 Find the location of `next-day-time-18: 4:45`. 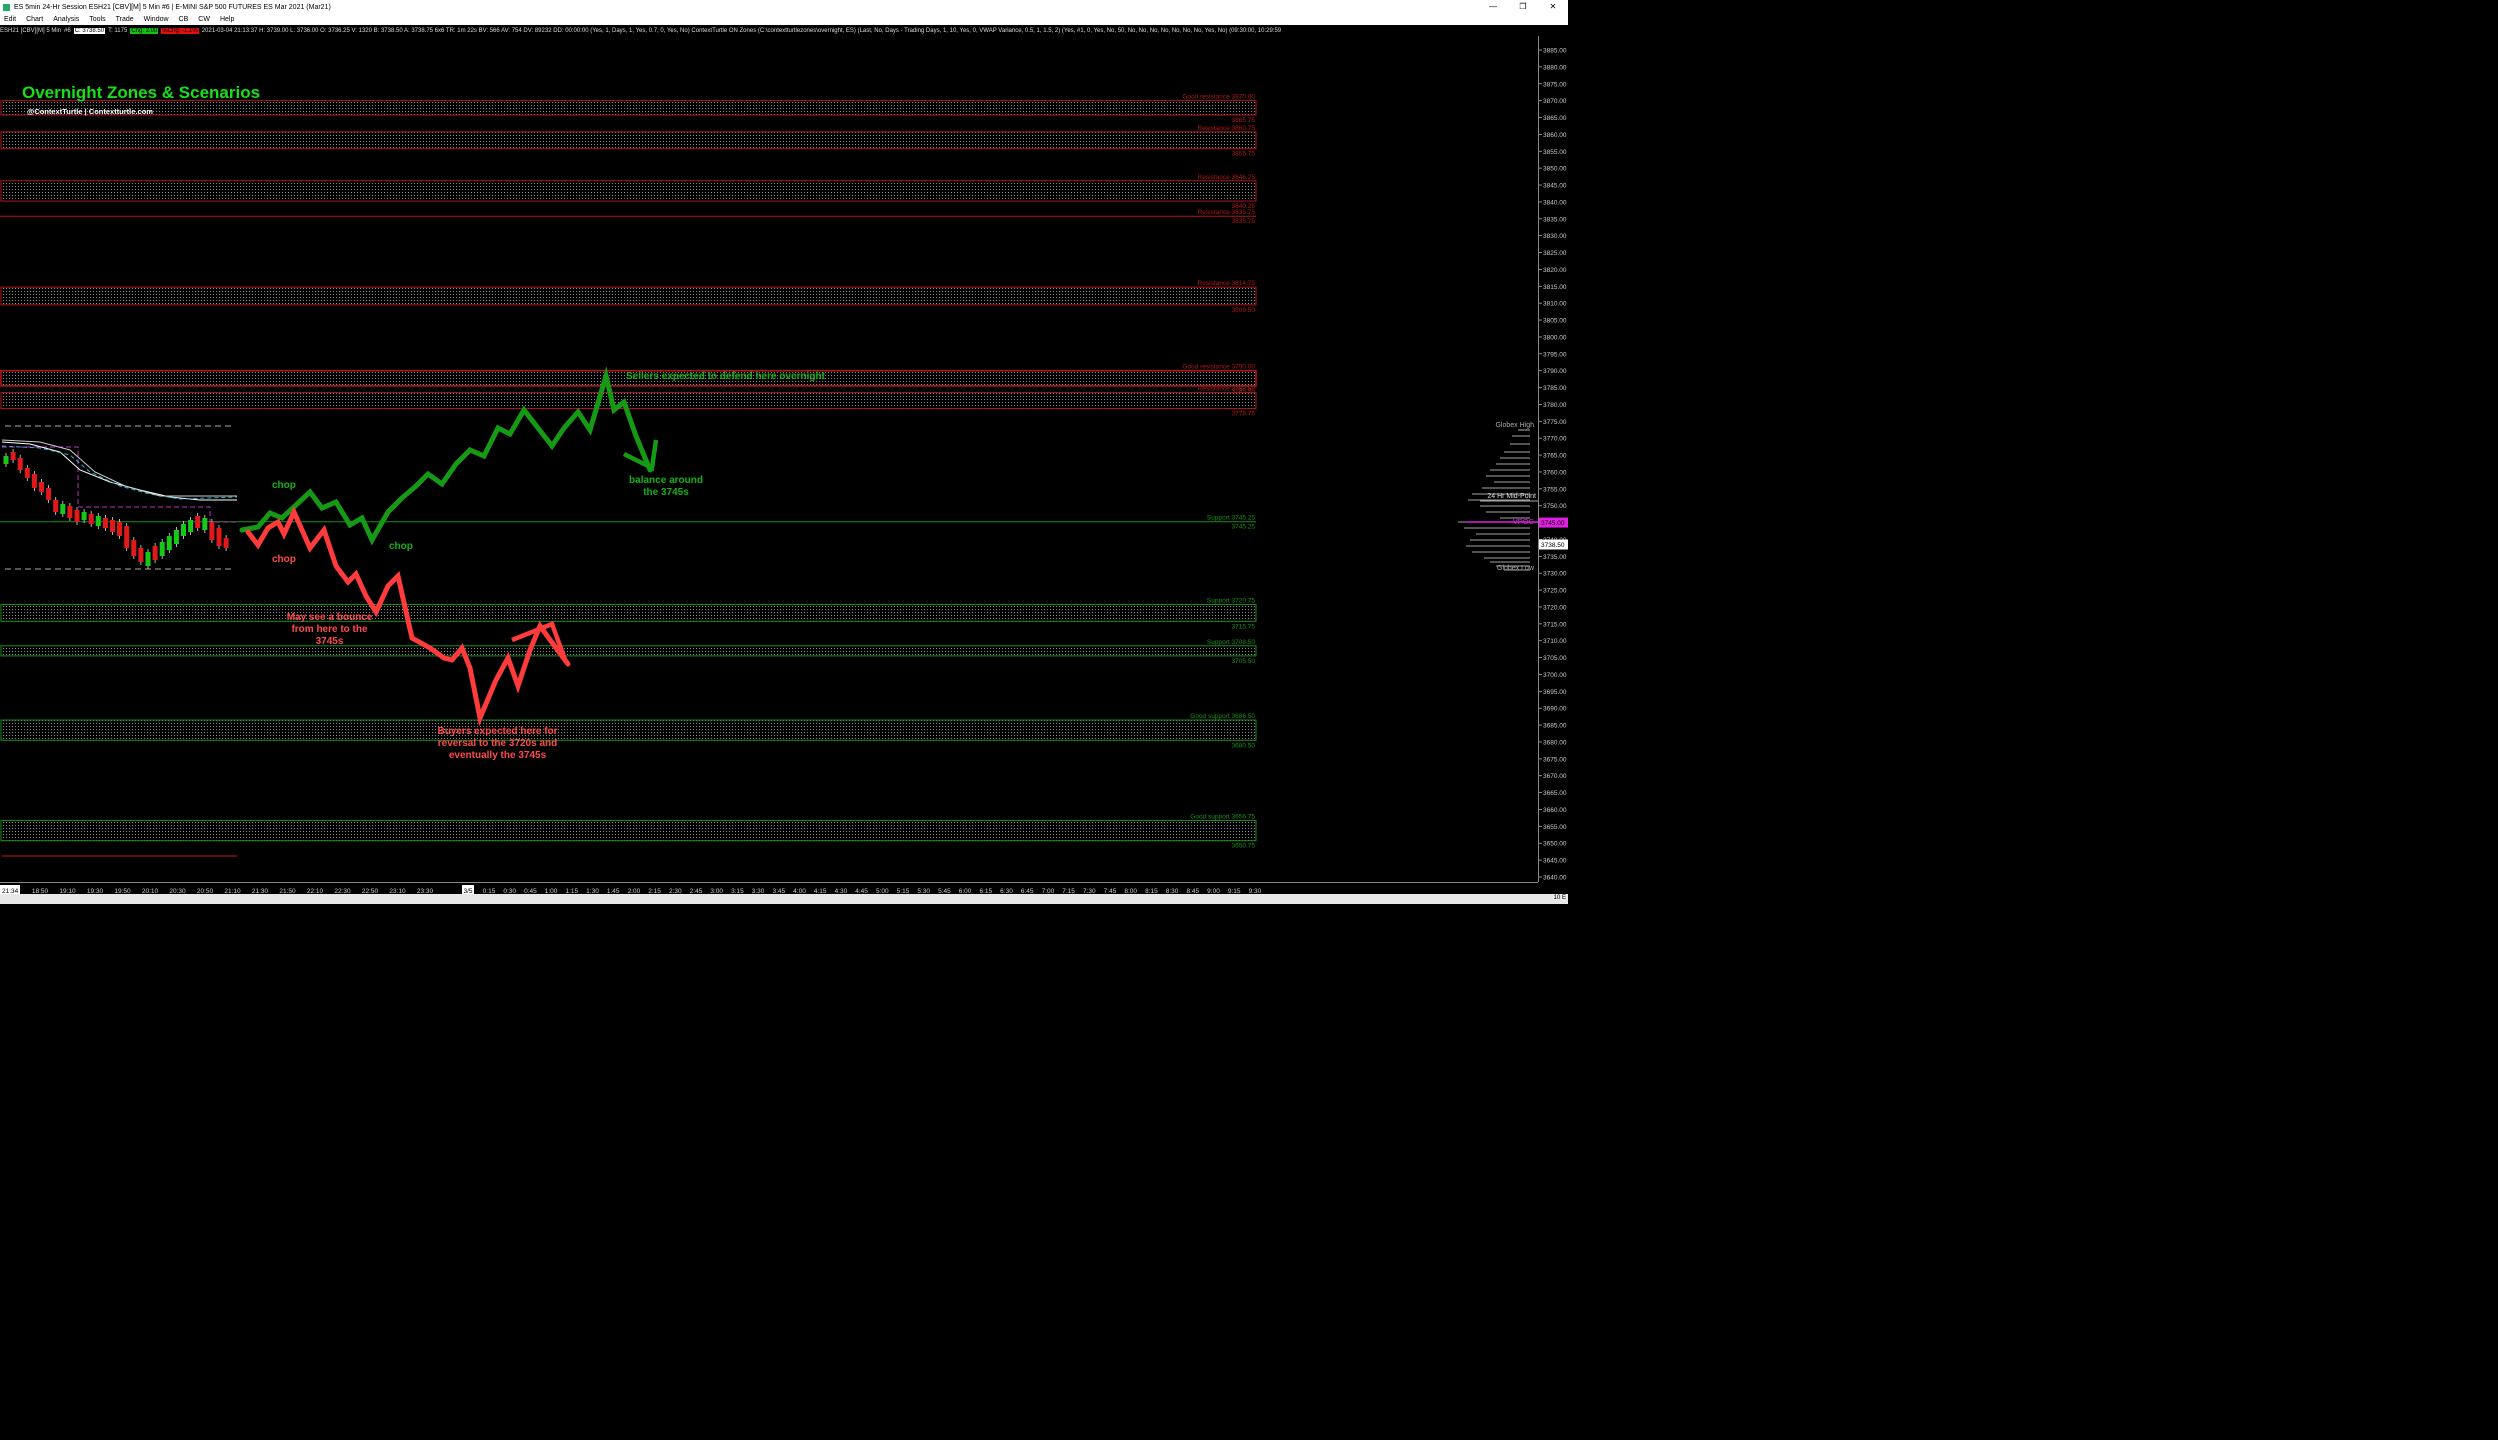

next-day-time-18: 4:45 is located at coordinates (861, 891).